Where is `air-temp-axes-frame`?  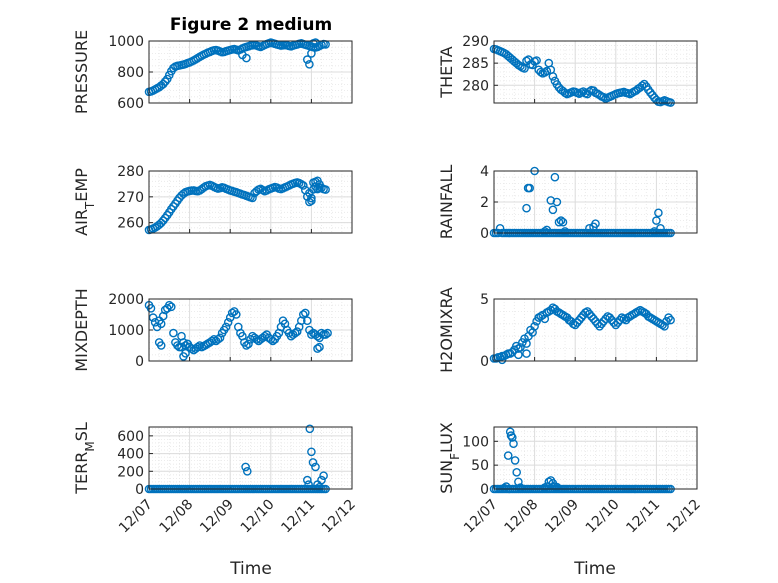
air-temp-axes-frame is located at coordinates (250, 202).